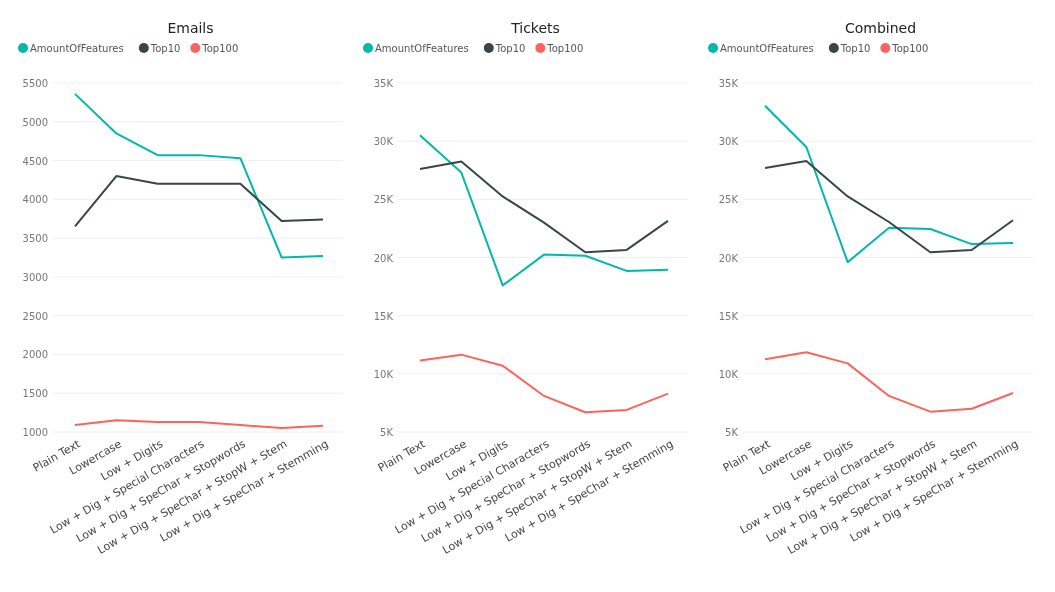  I want to click on y-tick-label: 2000, so click(35, 355).